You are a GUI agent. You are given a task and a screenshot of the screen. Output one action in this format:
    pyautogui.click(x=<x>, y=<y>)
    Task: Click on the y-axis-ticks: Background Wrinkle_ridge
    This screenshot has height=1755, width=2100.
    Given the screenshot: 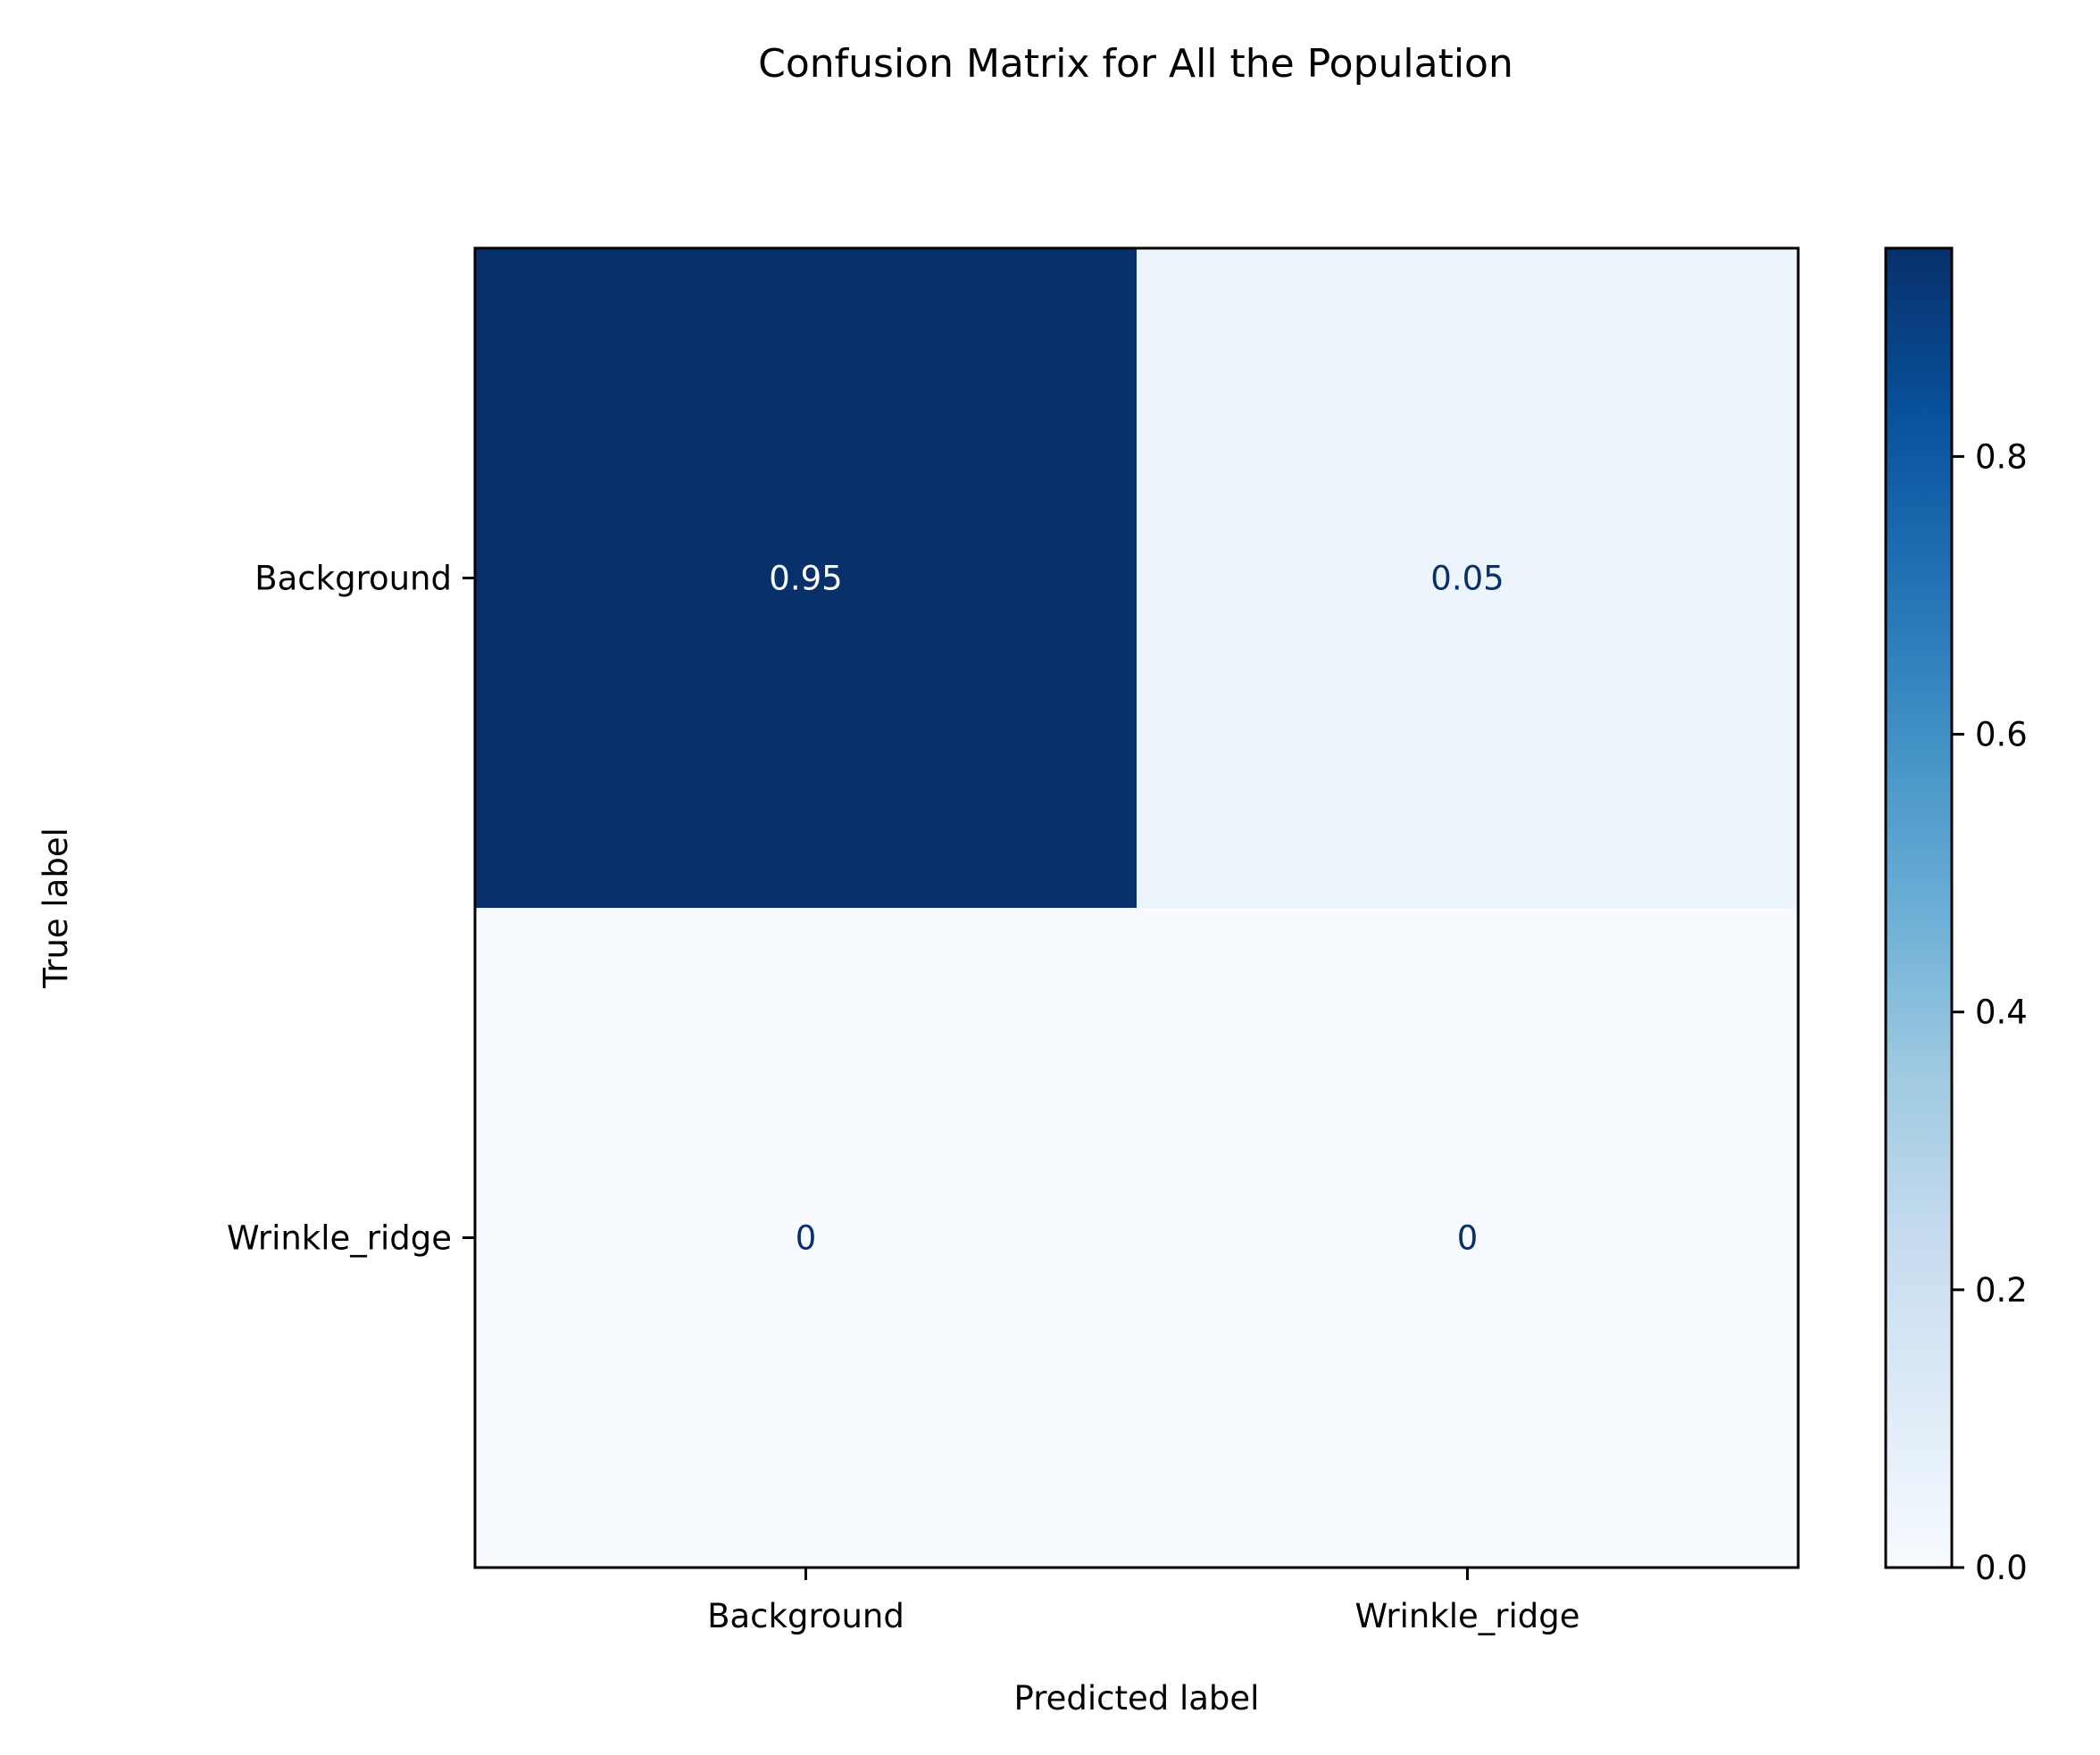 What is the action you would take?
    pyautogui.click(x=351, y=909)
    